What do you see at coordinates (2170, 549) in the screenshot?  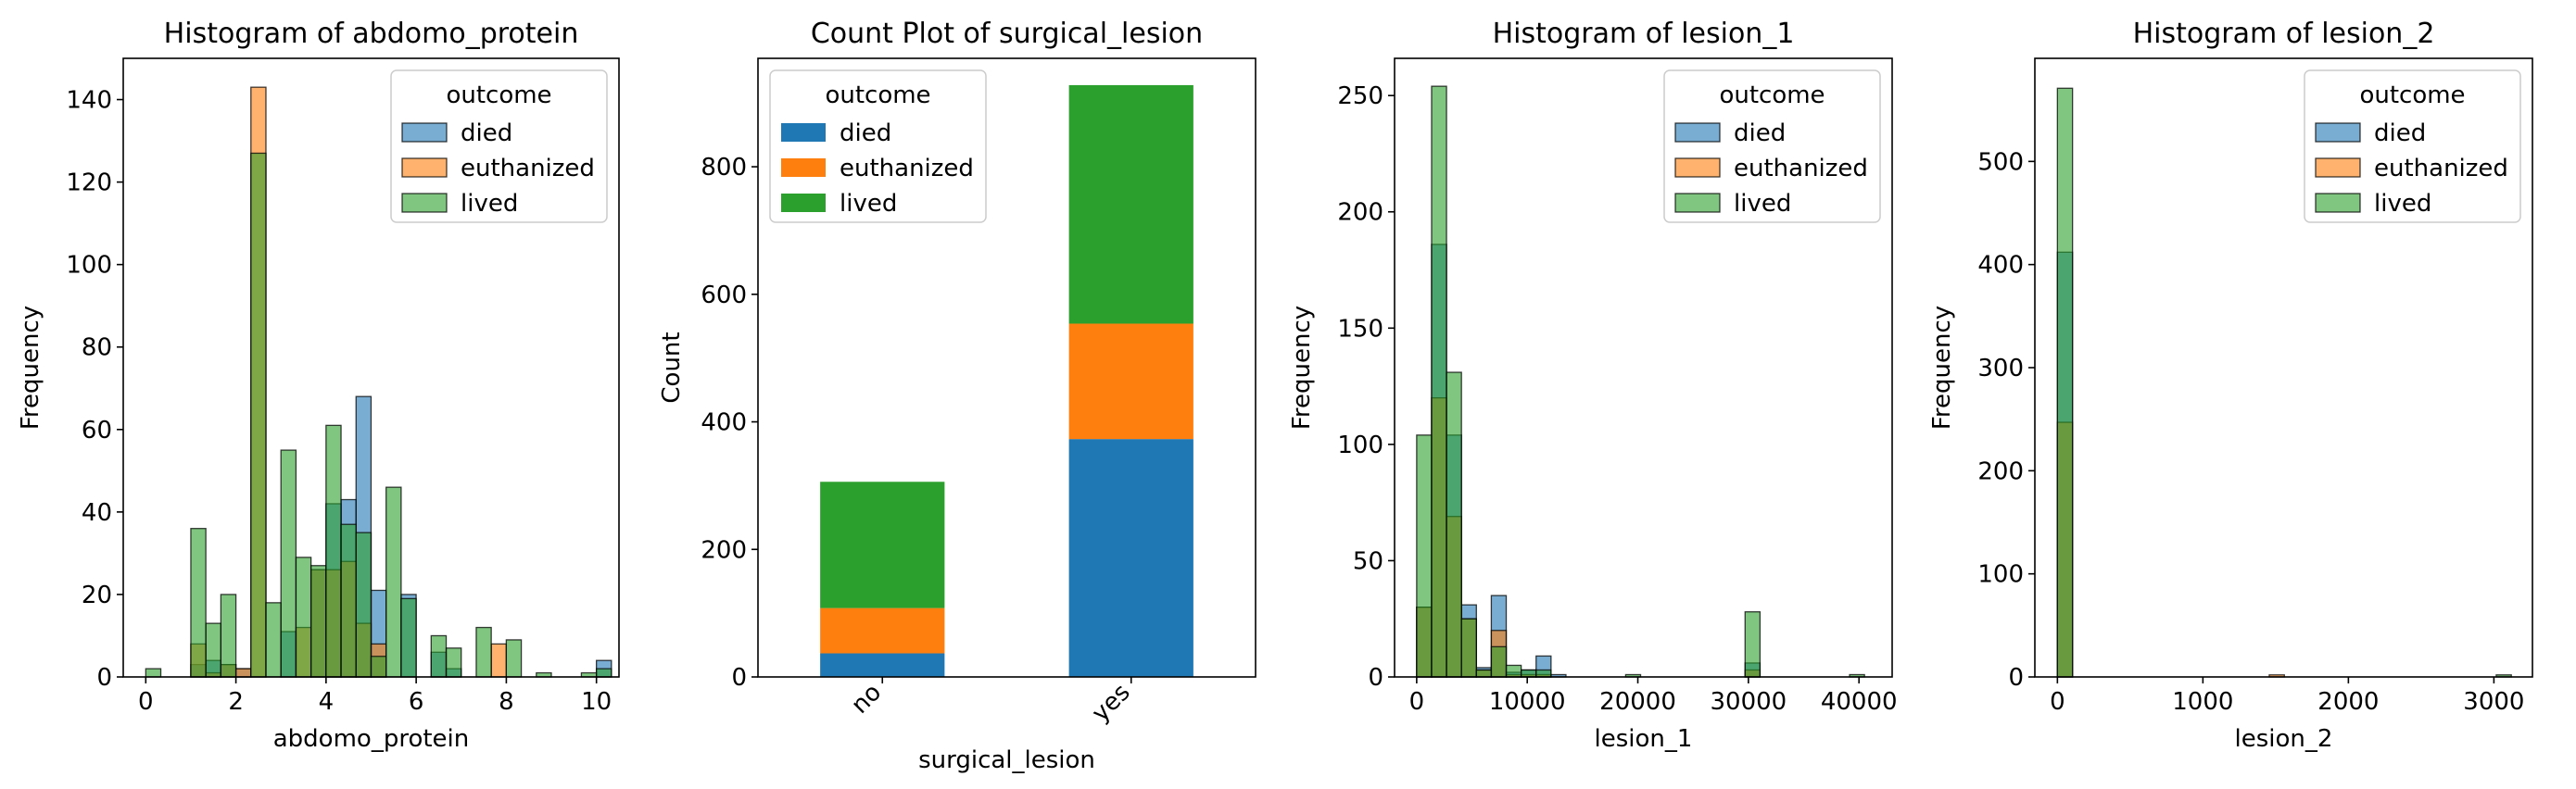 I see `series-euthanized` at bounding box center [2170, 549].